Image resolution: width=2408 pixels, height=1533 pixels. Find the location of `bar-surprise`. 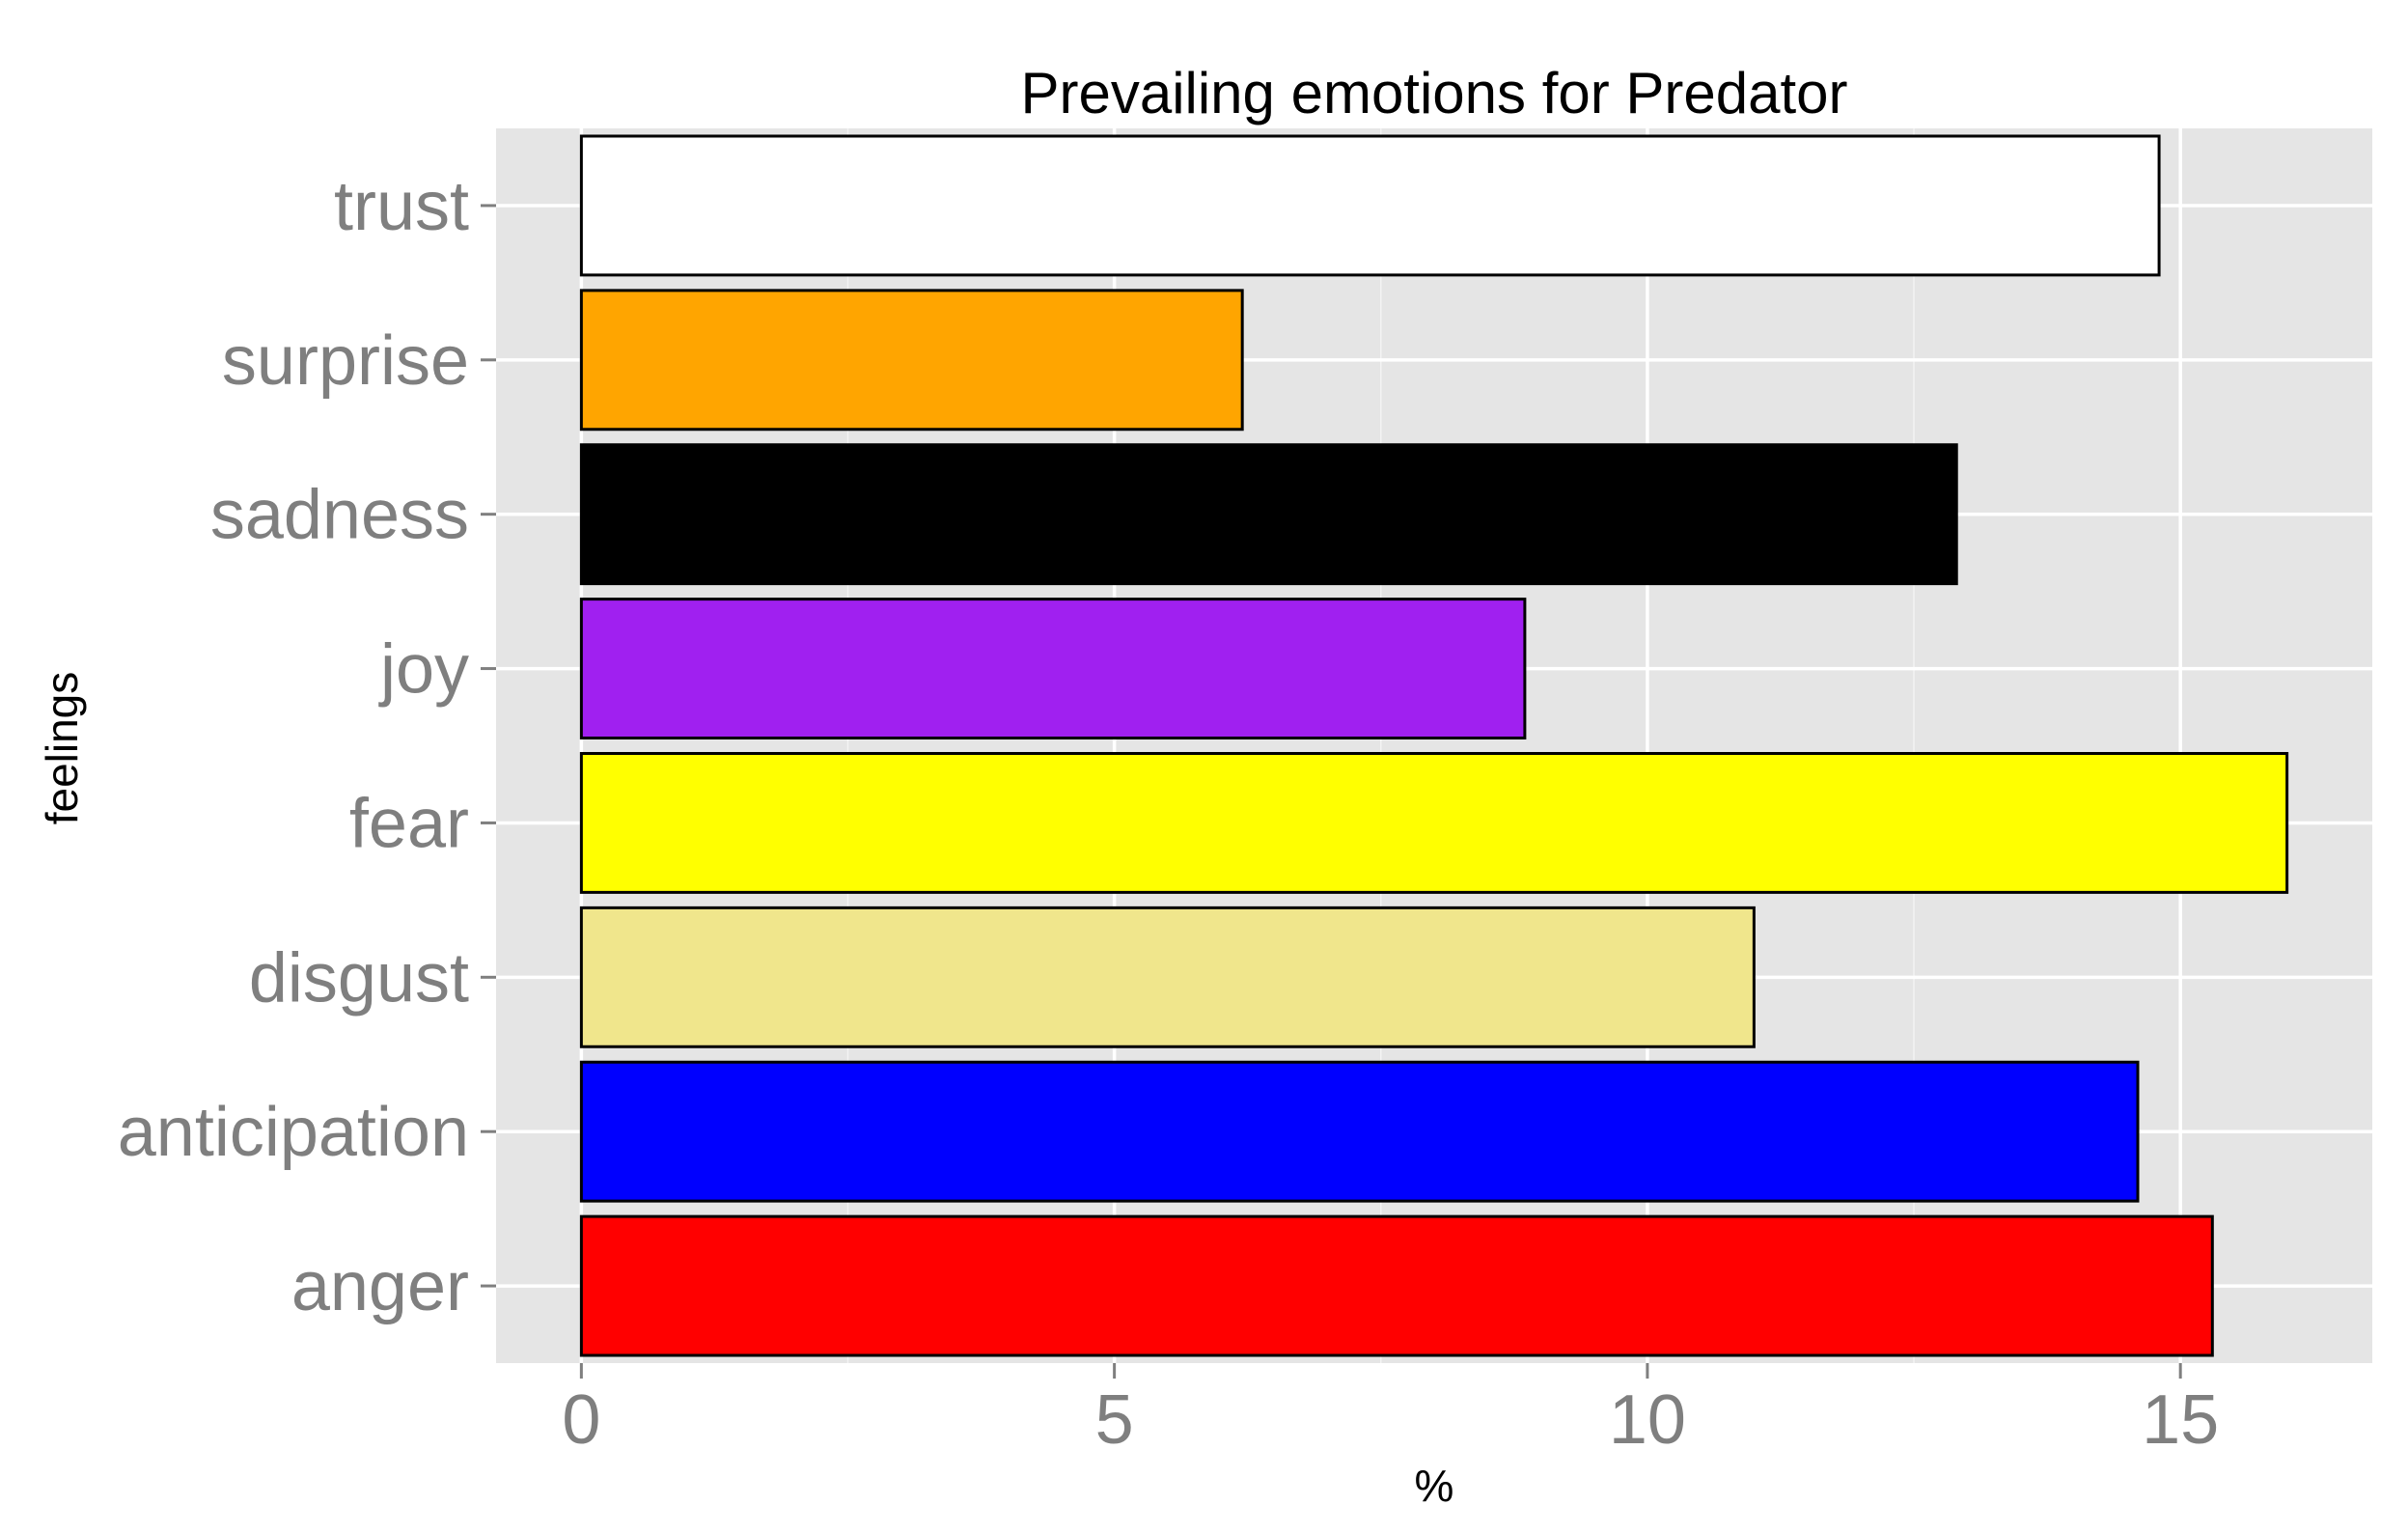

bar-surprise is located at coordinates (911, 360).